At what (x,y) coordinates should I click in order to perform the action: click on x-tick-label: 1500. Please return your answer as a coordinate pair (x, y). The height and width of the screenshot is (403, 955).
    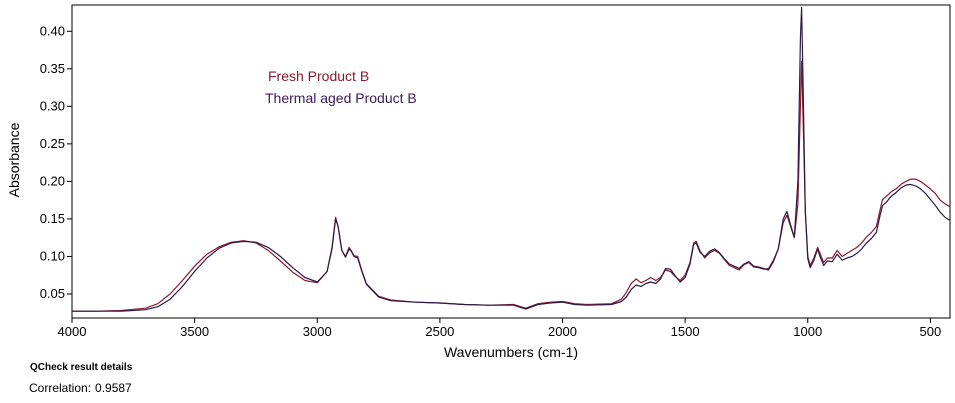
    Looking at the image, I should click on (685, 331).